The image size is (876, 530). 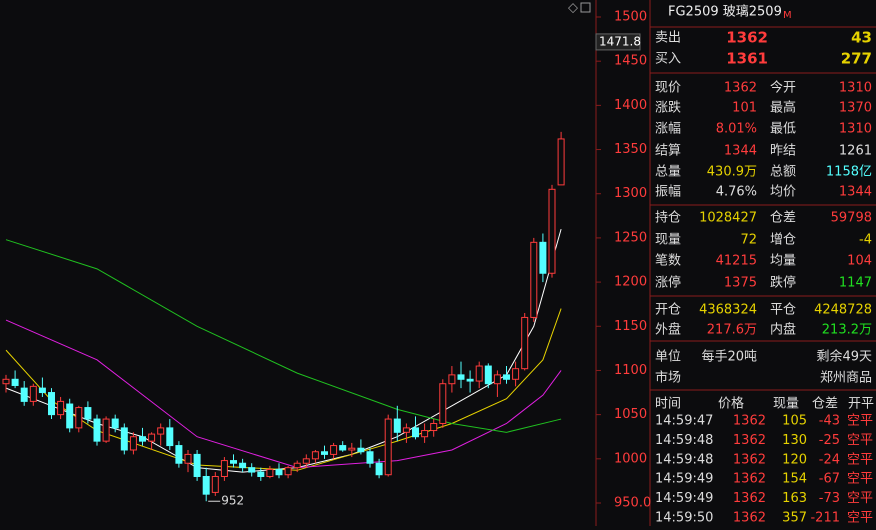 I want to click on y-tick-label: 1350, so click(x=630, y=149).